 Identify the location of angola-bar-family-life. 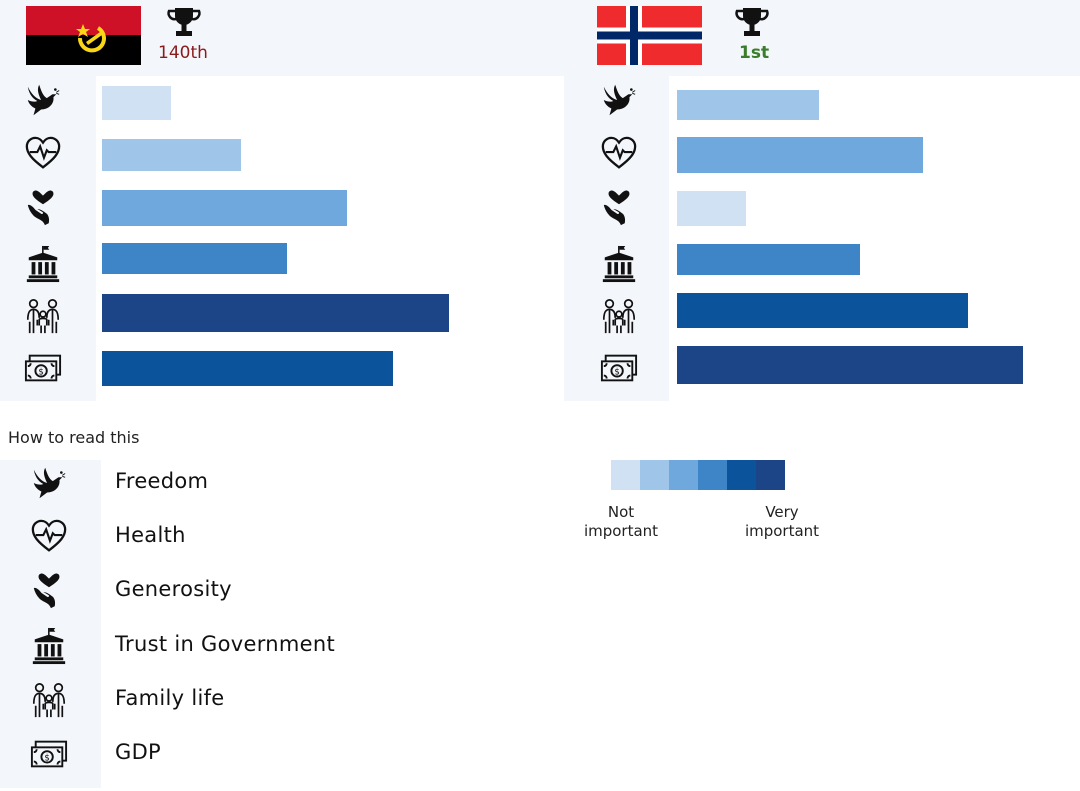
(275, 313).